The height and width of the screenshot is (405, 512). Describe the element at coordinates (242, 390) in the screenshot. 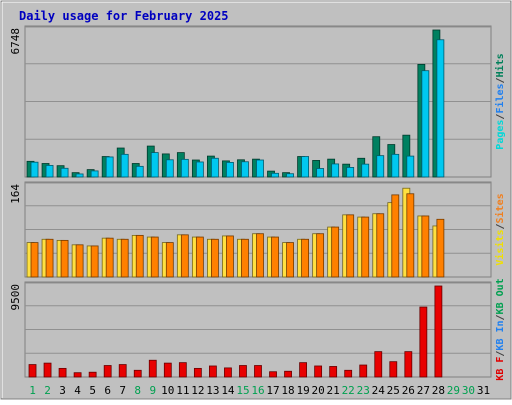

I see `x-tick-label: 15` at that location.